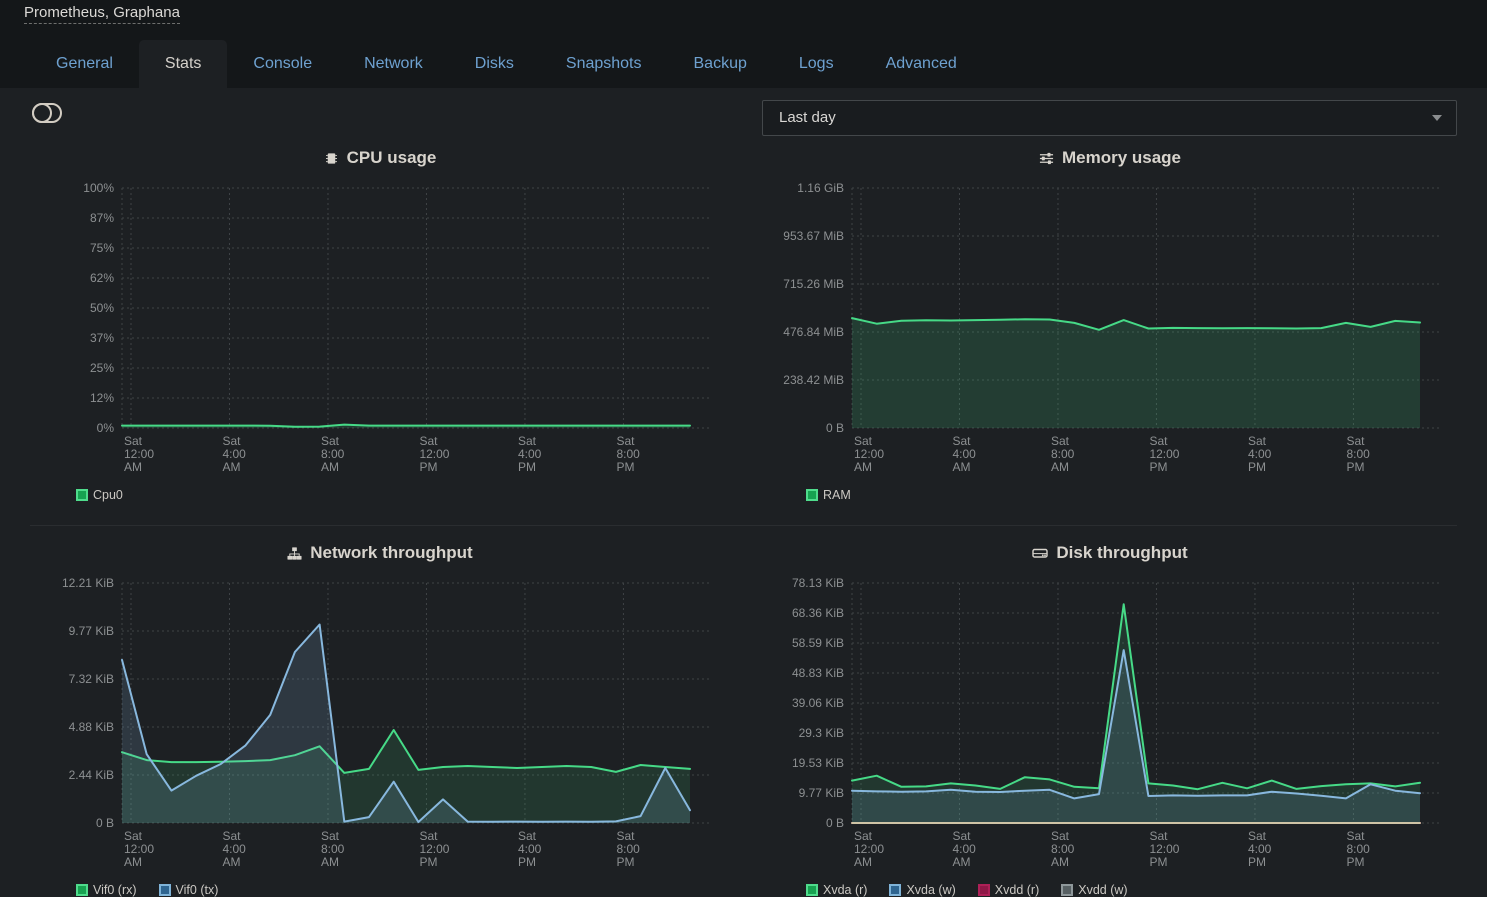 This screenshot has width=1487, height=897. Describe the element at coordinates (283, 63) in the screenshot. I see `tab-console: Console` at that location.